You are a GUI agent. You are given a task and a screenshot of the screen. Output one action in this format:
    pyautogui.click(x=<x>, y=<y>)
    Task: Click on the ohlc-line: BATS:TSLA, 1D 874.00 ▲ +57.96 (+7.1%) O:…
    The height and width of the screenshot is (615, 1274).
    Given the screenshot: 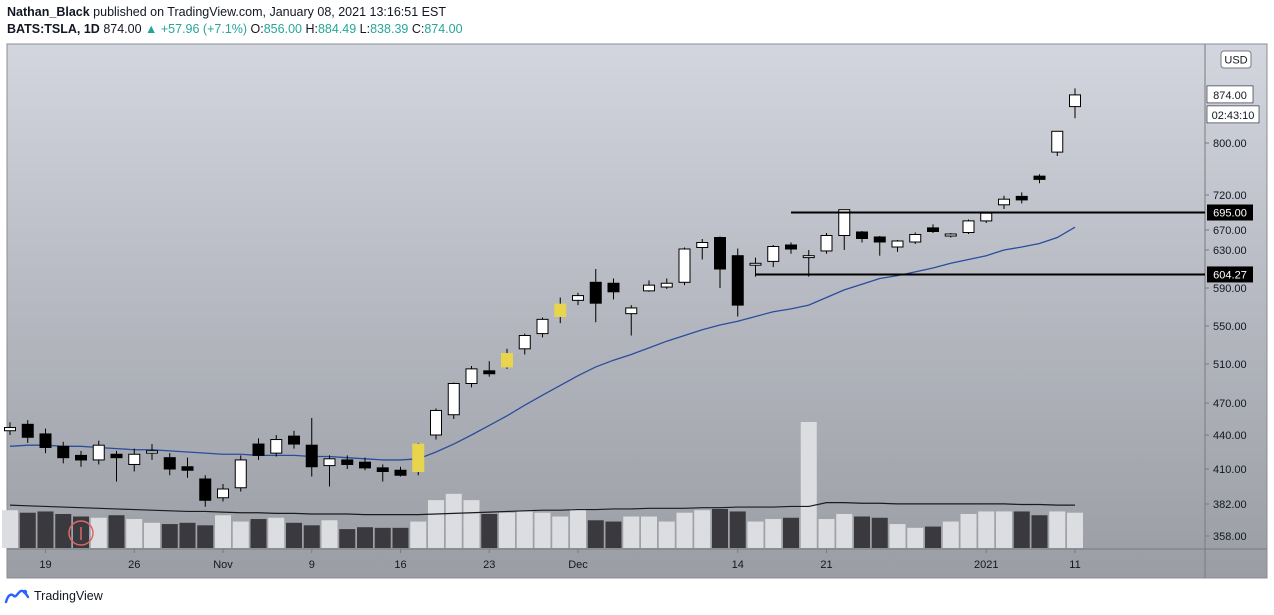 What is the action you would take?
    pyautogui.click(x=637, y=29)
    